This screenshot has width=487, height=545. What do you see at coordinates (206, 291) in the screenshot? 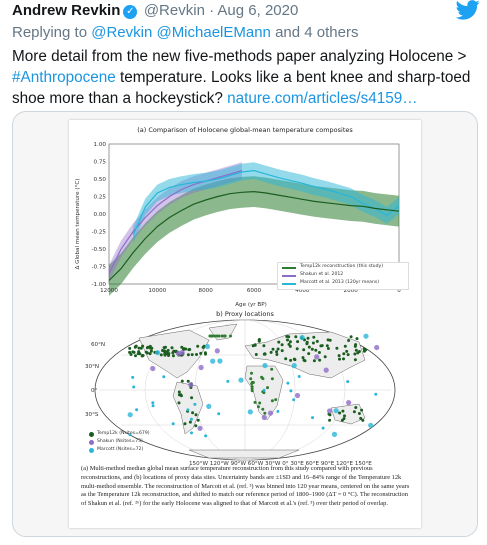
I see `x-tick-label: 8000` at bounding box center [206, 291].